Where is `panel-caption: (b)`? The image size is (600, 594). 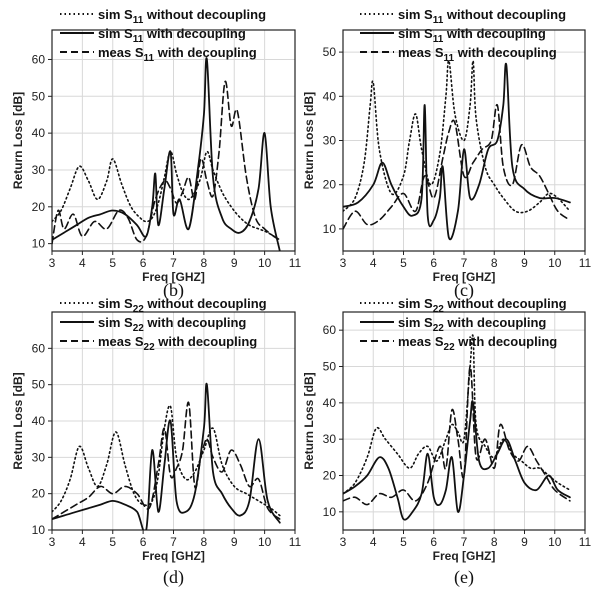 panel-caption: (b) is located at coordinates (173, 290).